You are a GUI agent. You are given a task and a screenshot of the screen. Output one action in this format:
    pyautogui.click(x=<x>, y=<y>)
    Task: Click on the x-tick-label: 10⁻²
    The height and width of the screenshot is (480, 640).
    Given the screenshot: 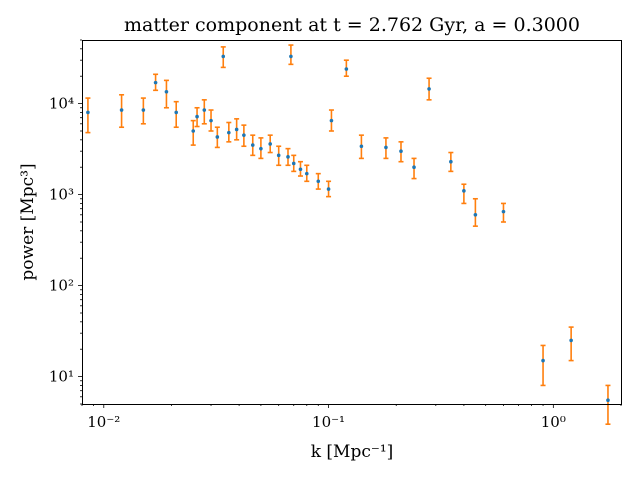 What is the action you would take?
    pyautogui.click(x=103, y=422)
    